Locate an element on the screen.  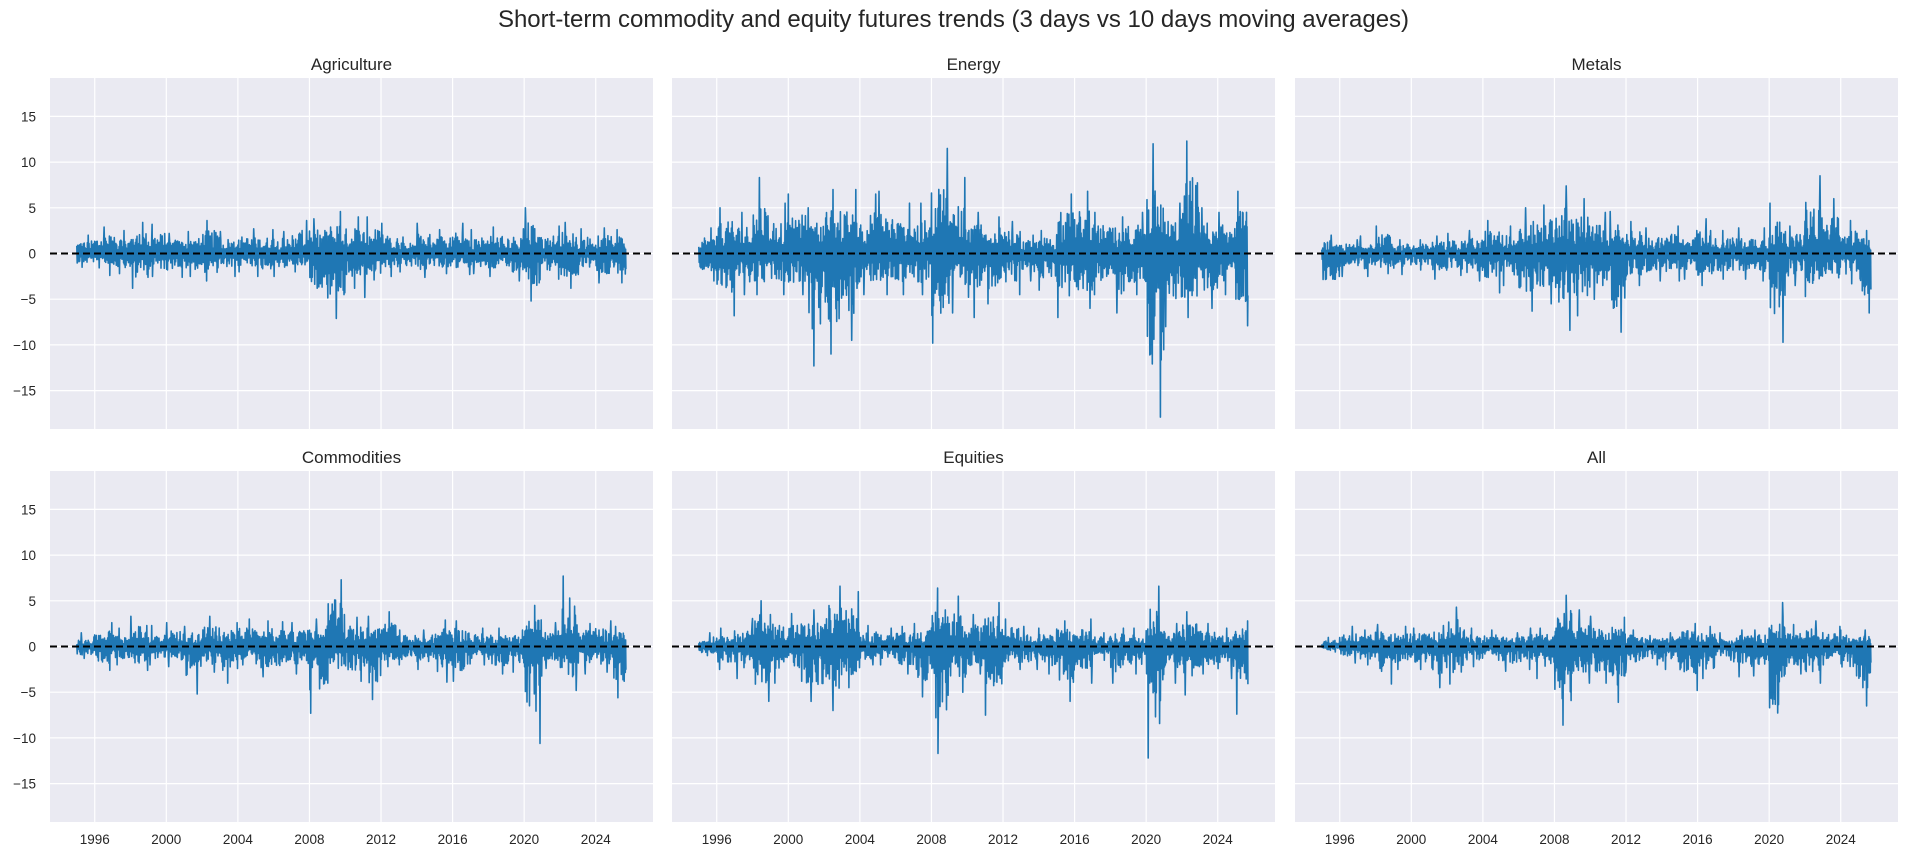
panel-title: Metals is located at coordinates (1596, 64).